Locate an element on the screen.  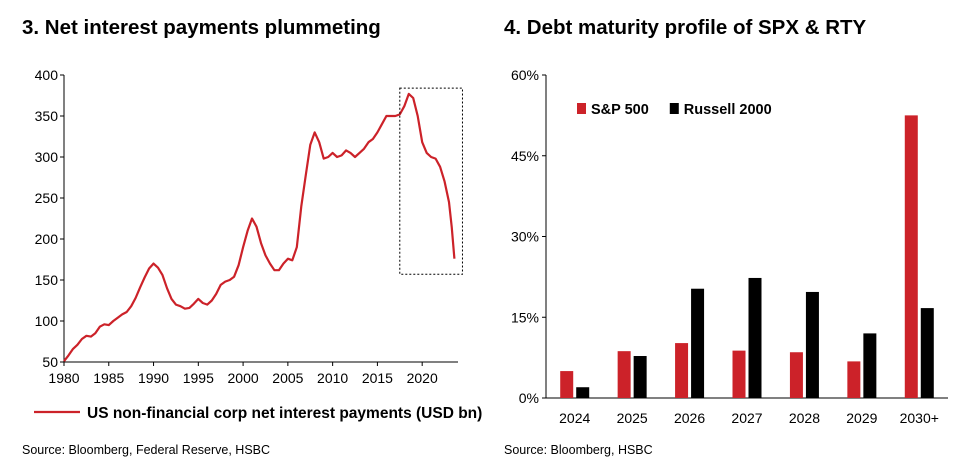
y-tick-label: 0% is located at coordinates (529, 398).